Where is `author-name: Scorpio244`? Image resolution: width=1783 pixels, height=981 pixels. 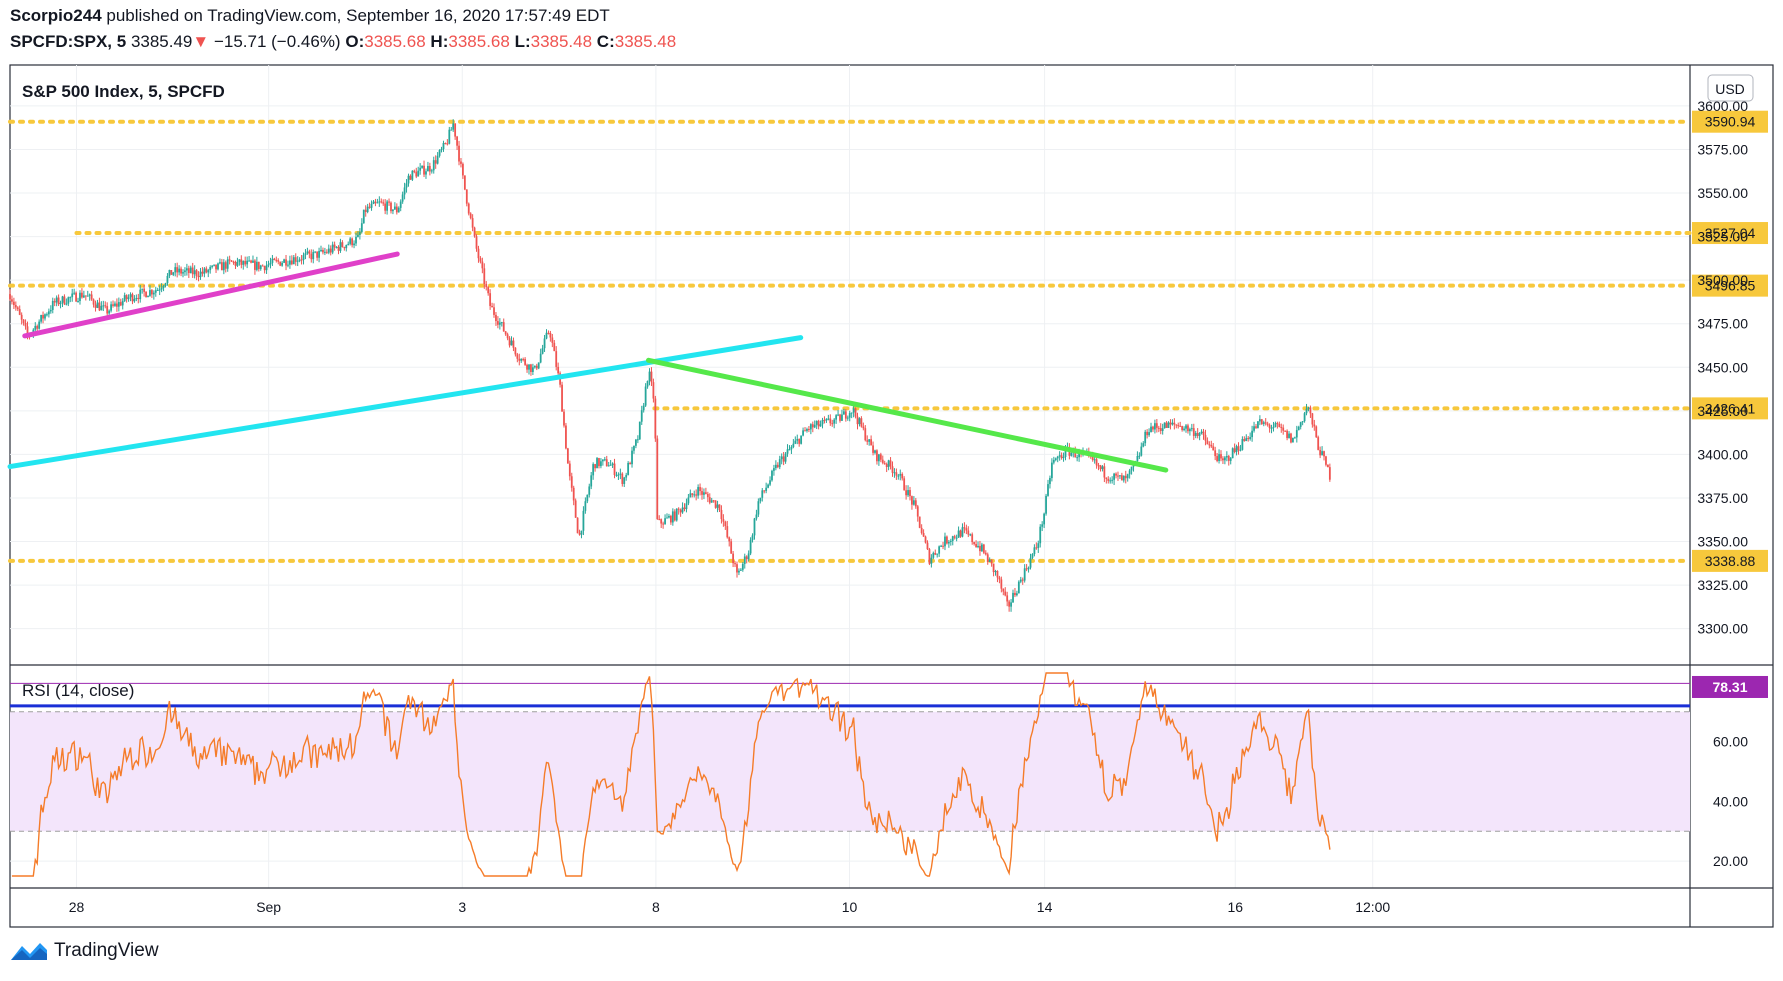 author-name: Scorpio244 is located at coordinates (56, 15).